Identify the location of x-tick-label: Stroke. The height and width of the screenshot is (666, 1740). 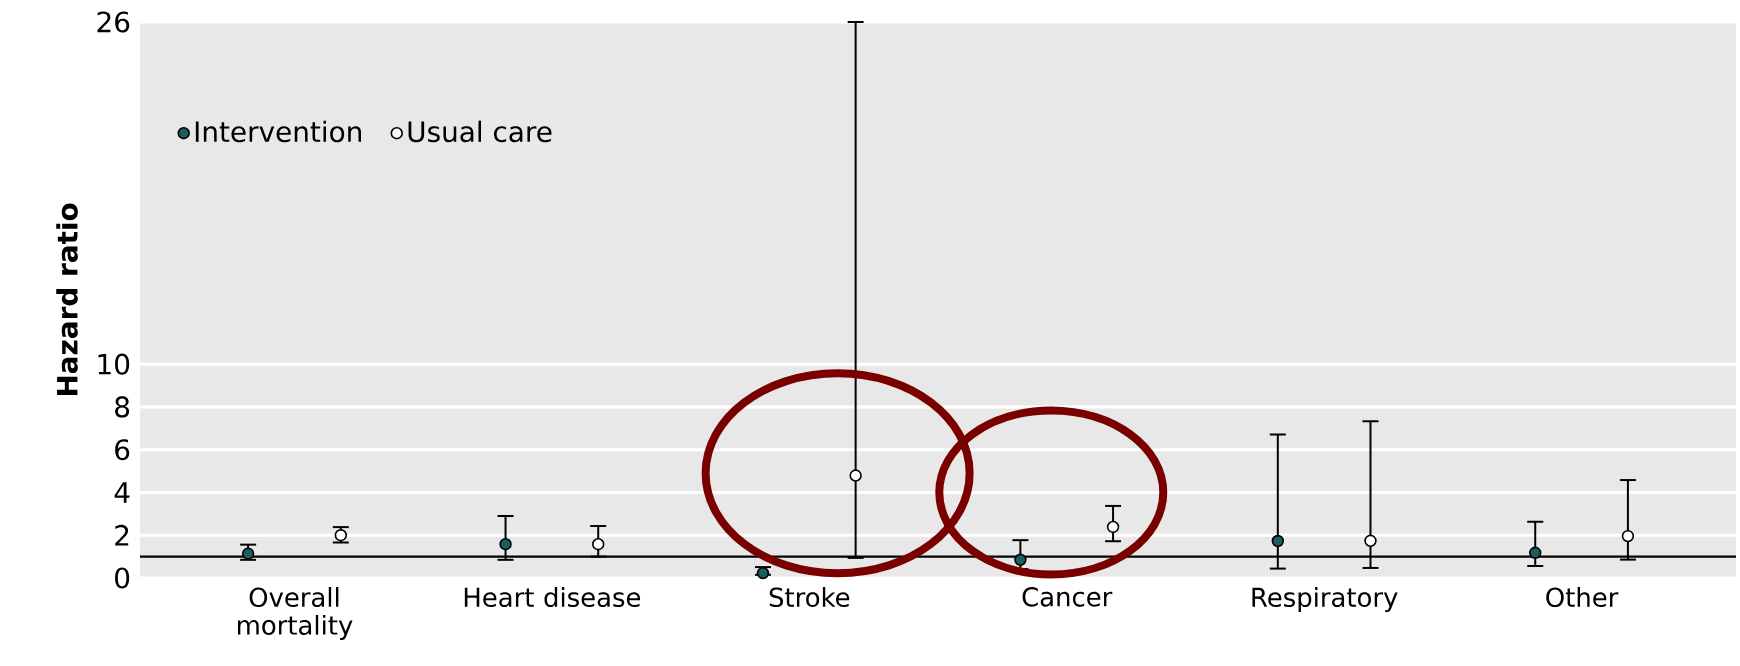
(809, 597).